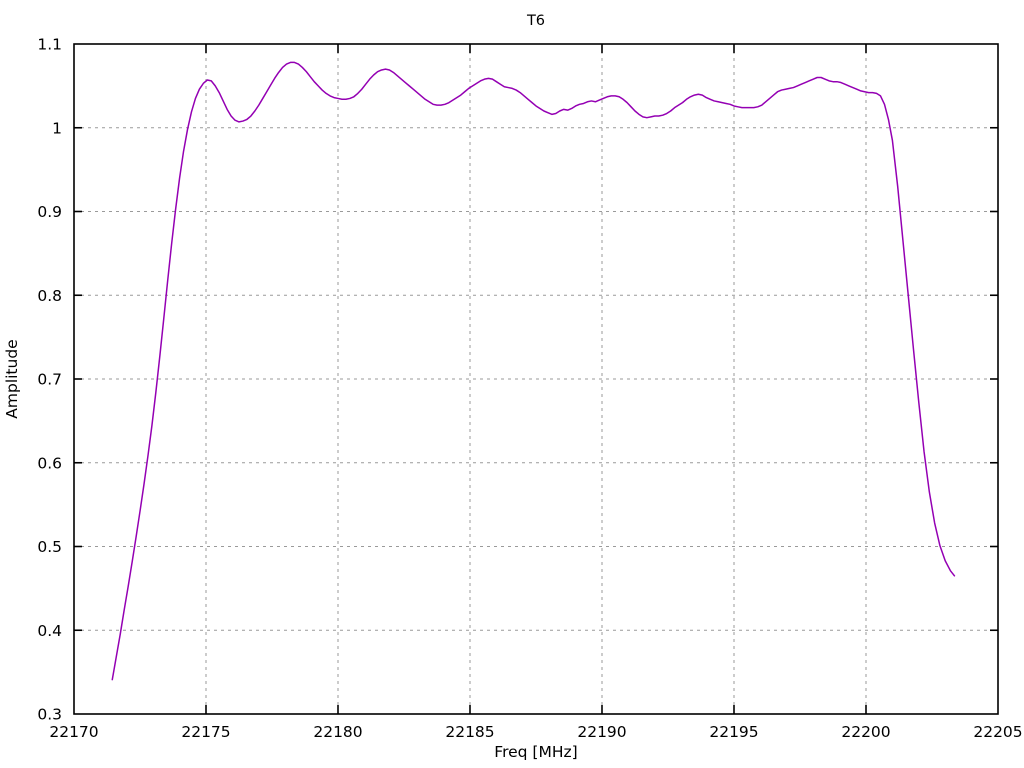 This screenshot has width=1024, height=768. I want to click on y-axis-tick-labels: 0.3 0.4 0.5 0.6 0.7 0.8 0.9 1 1.1, so click(49, 380).